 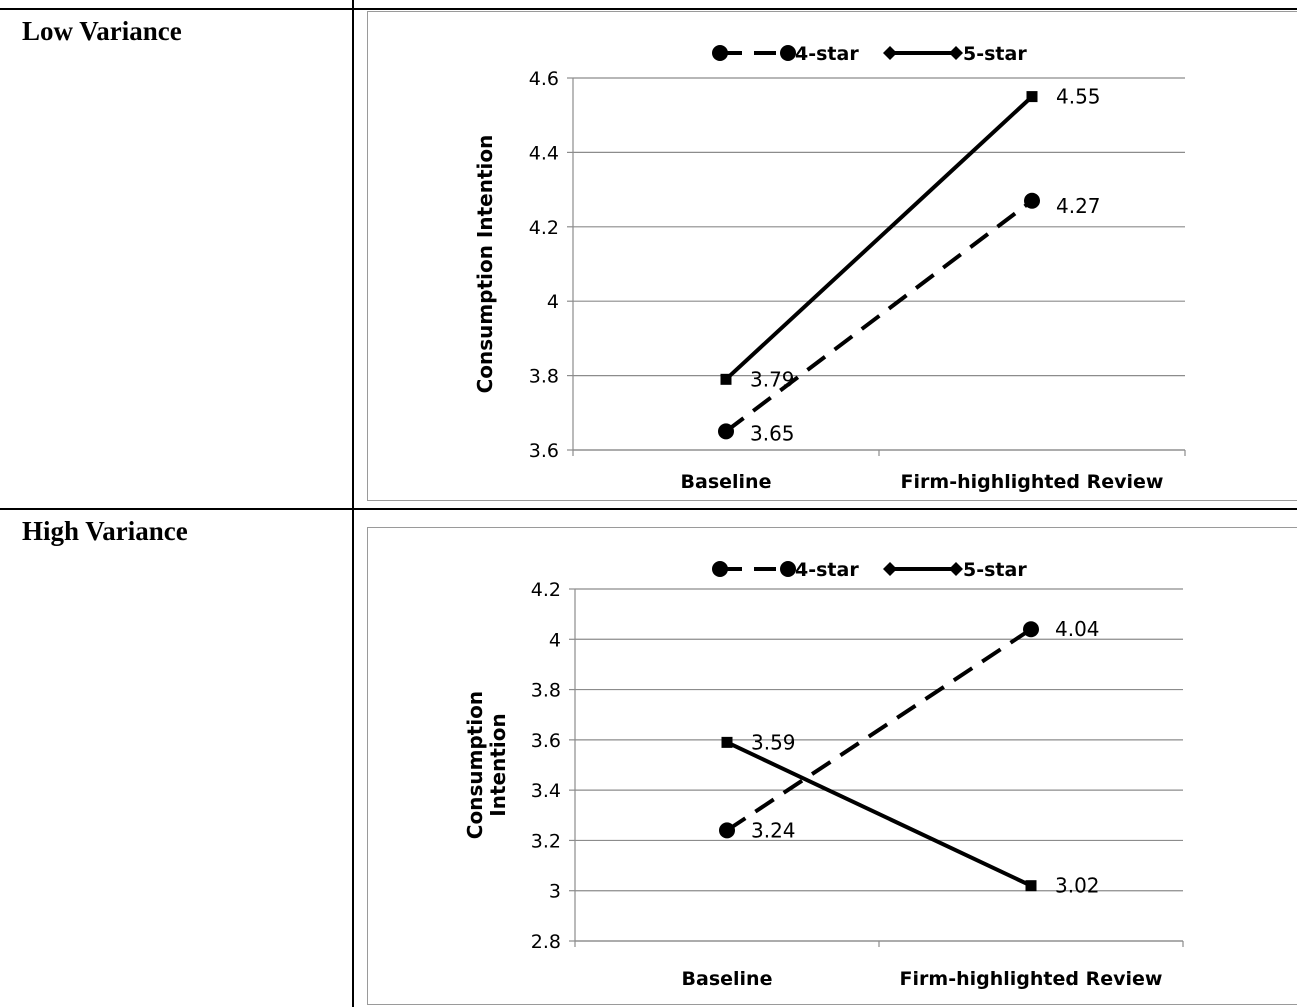 What do you see at coordinates (772, 379) in the screenshot?
I see `data-label: 3.79` at bounding box center [772, 379].